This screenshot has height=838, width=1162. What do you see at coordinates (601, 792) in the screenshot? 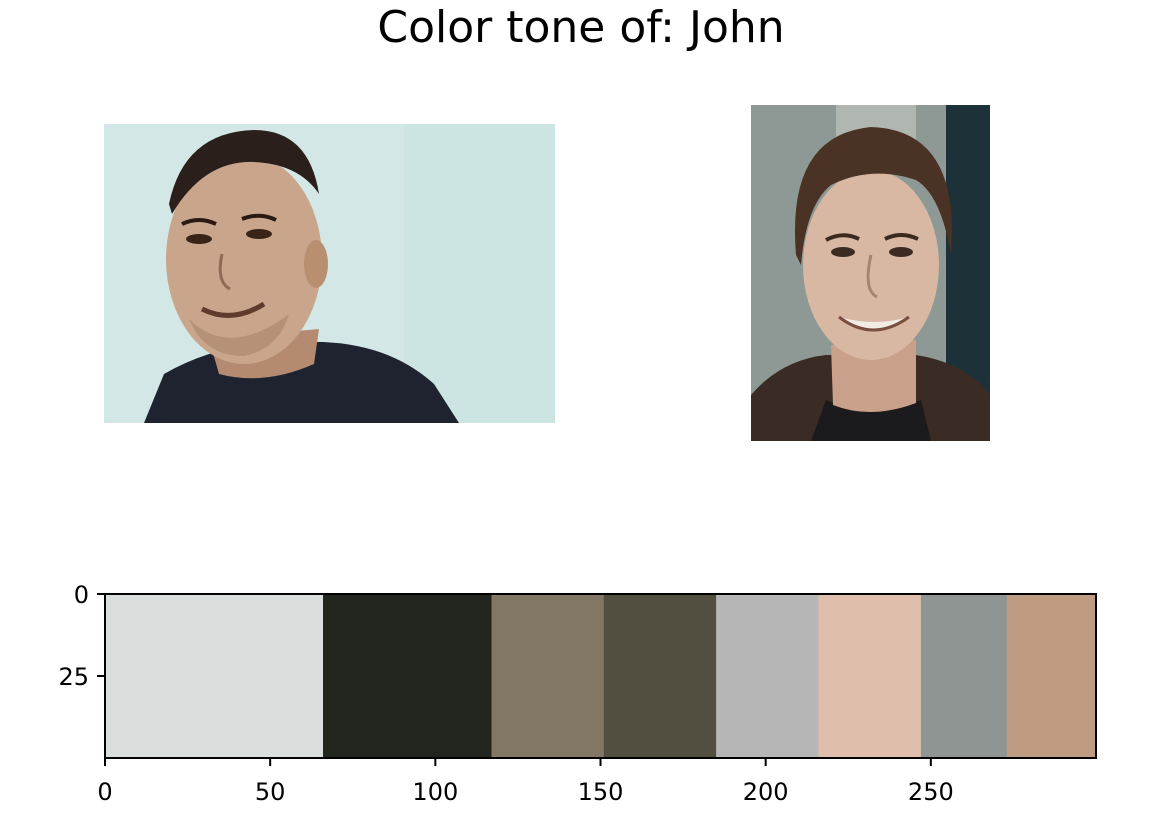
I see `x-tick-label-150: 150` at bounding box center [601, 792].